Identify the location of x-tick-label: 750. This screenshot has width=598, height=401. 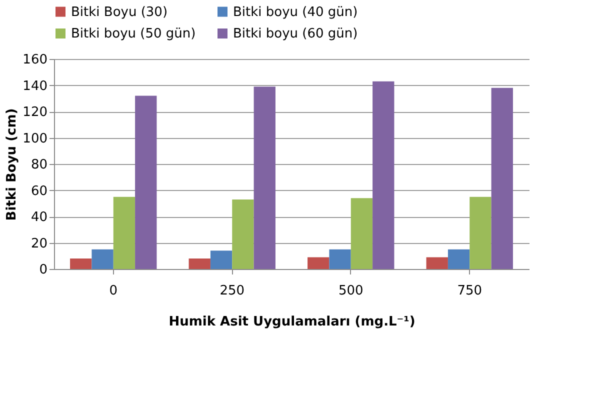
(469, 291).